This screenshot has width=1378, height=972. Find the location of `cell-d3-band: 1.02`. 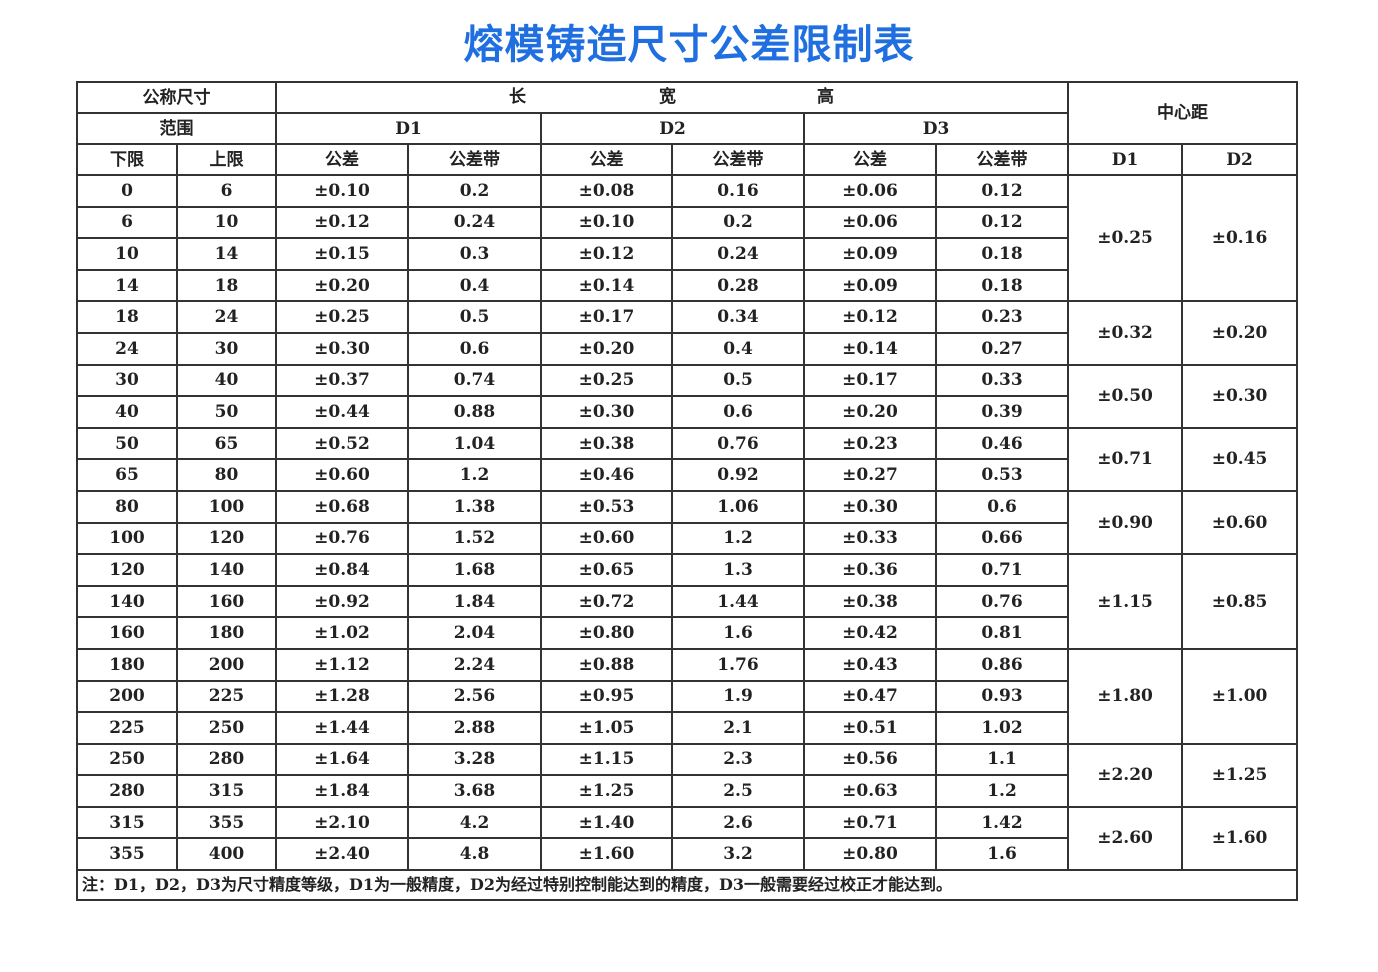

cell-d3-band: 1.02 is located at coordinates (1002, 728).